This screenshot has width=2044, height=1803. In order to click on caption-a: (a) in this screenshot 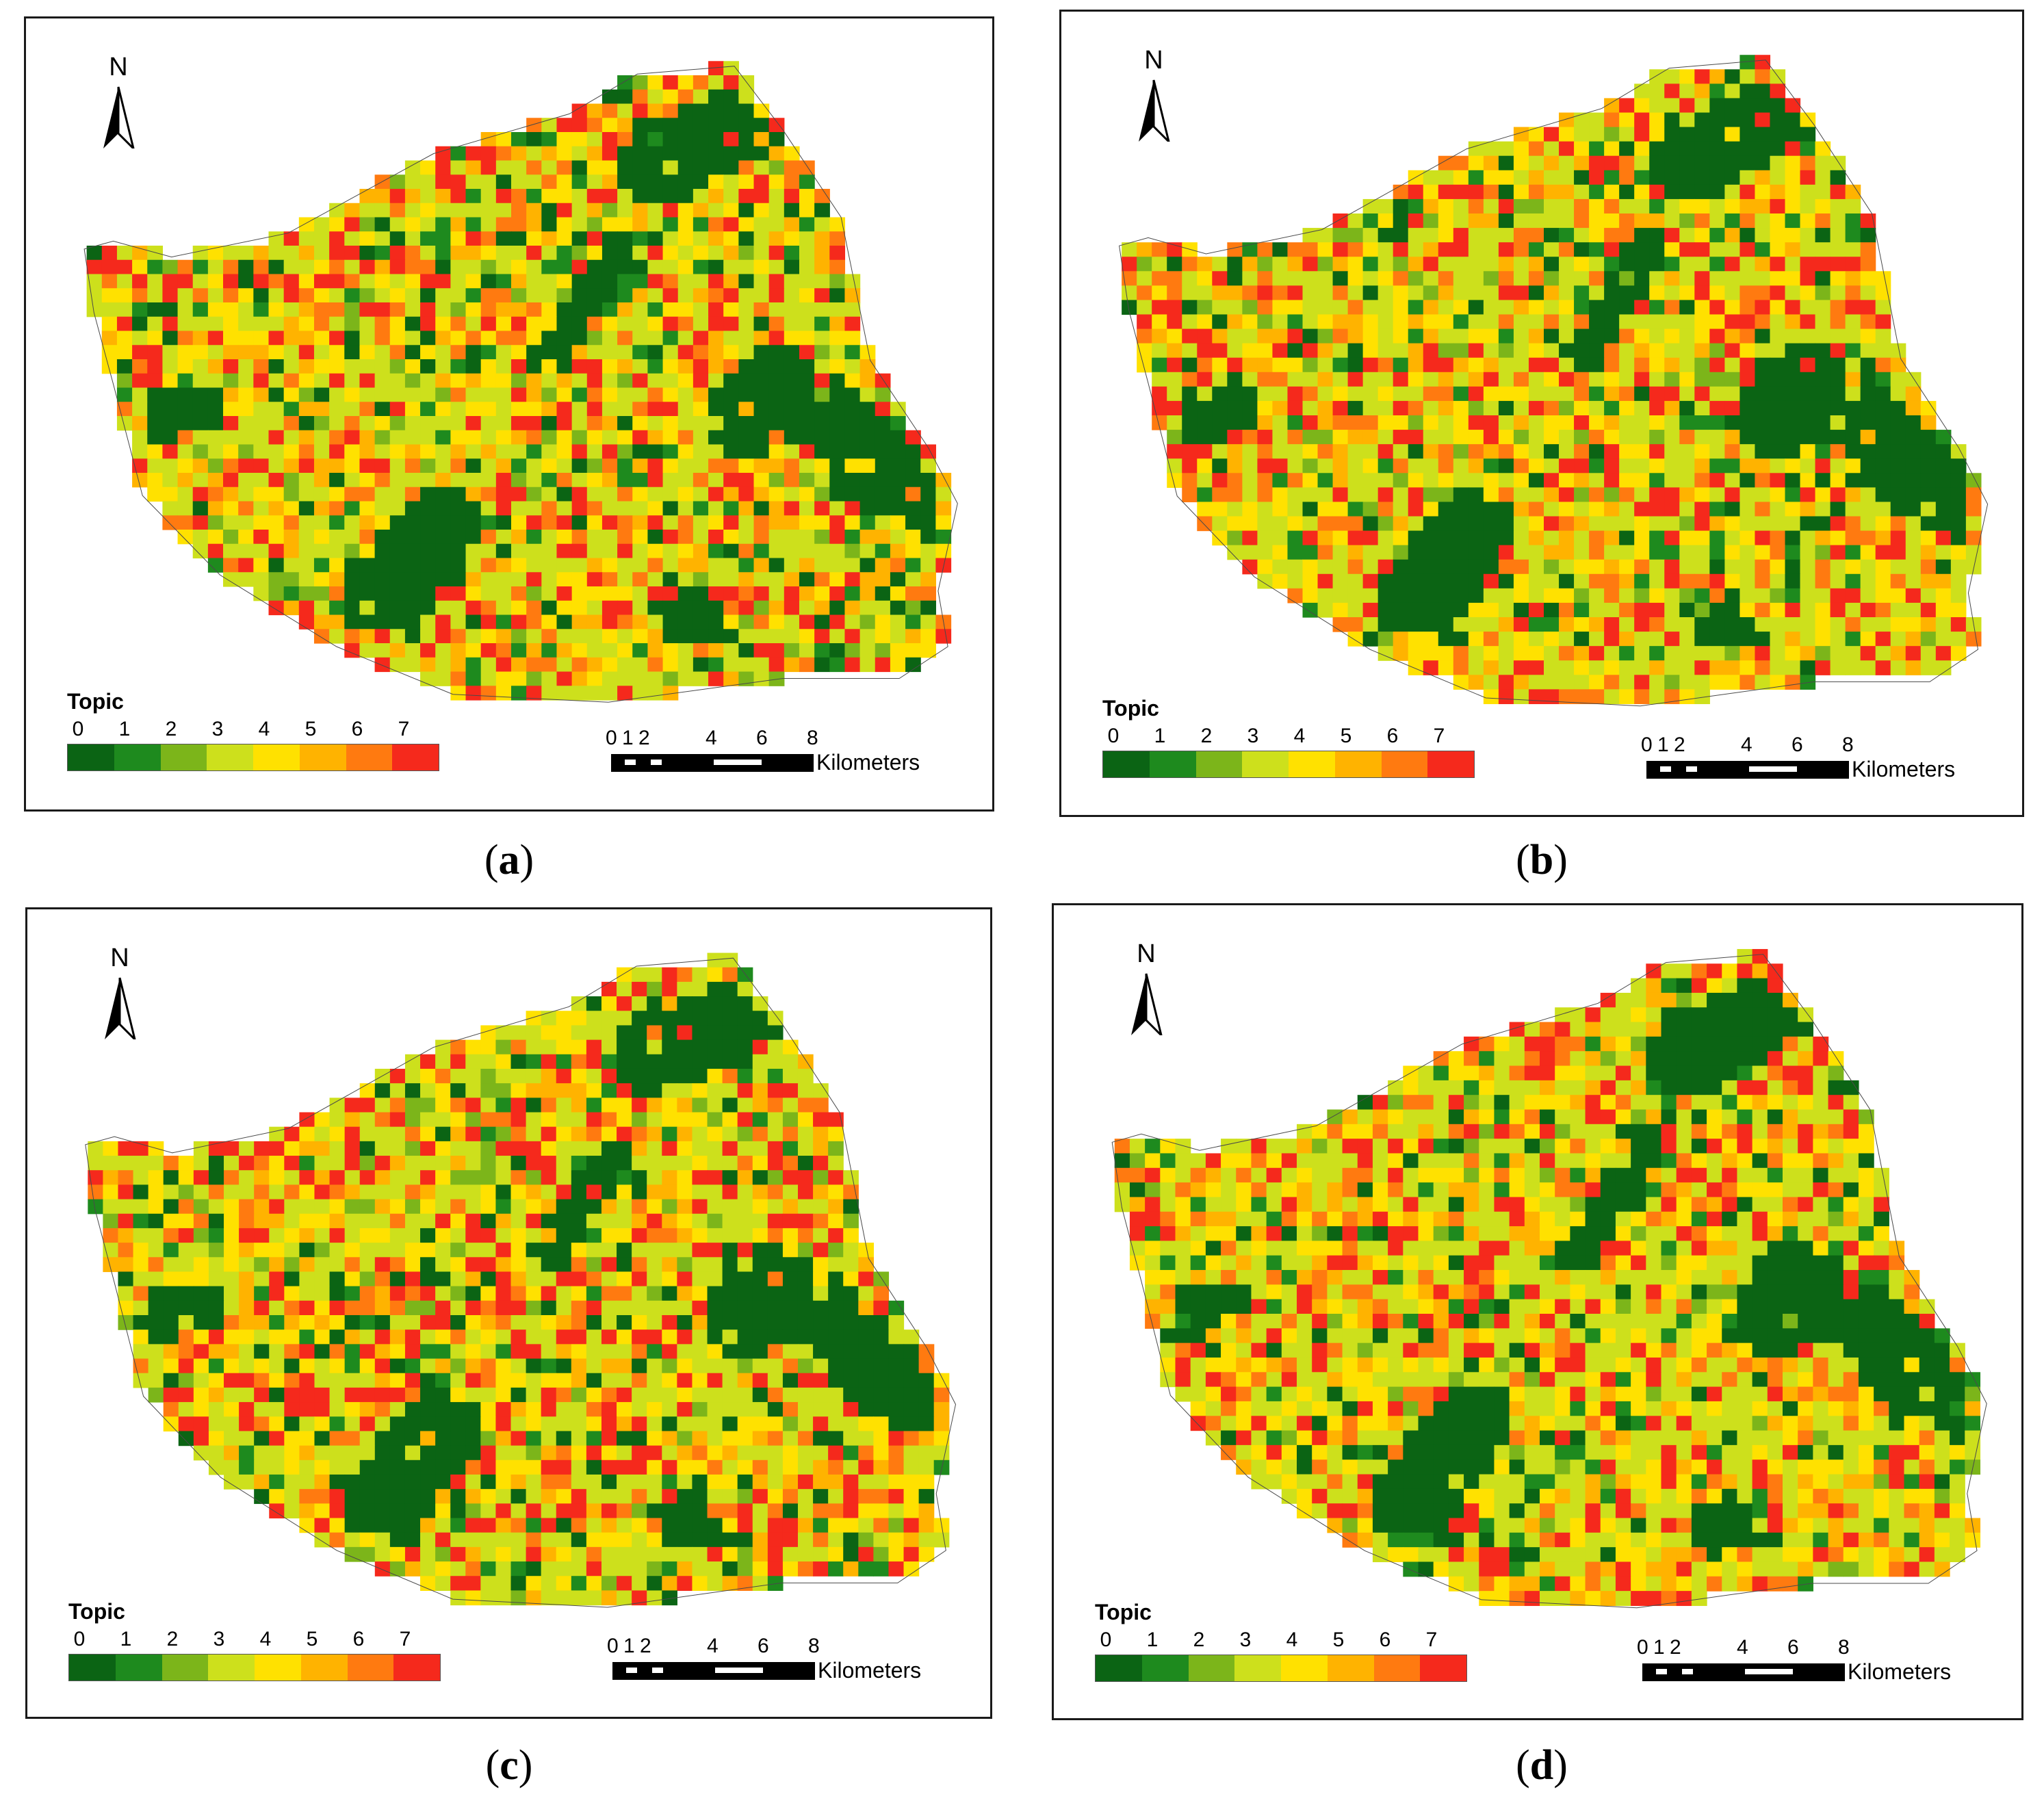, I will do `click(509, 860)`.